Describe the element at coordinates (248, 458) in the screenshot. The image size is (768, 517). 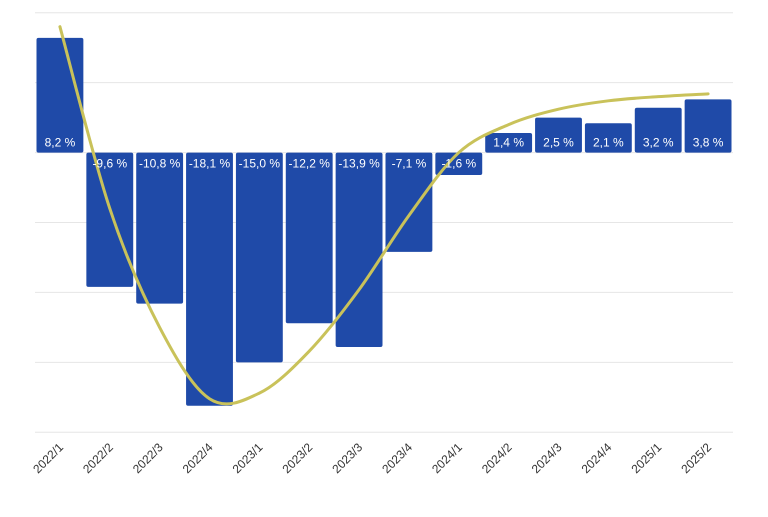
I see `x-tick-label: 2023/1` at that location.